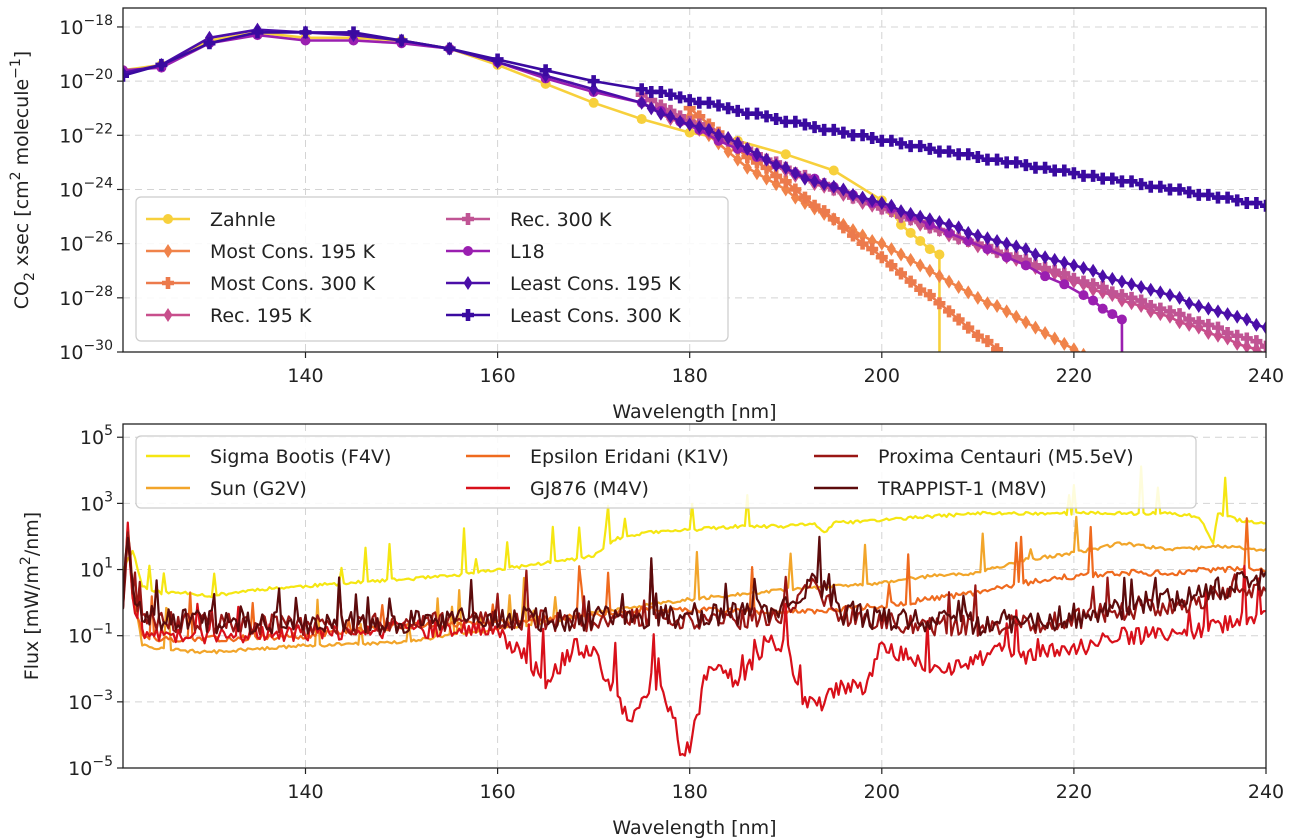 Image resolution: width=1305 pixels, height=840 pixels. What do you see at coordinates (1266, 792) in the screenshot?
I see `x-tick-label: 240` at bounding box center [1266, 792].